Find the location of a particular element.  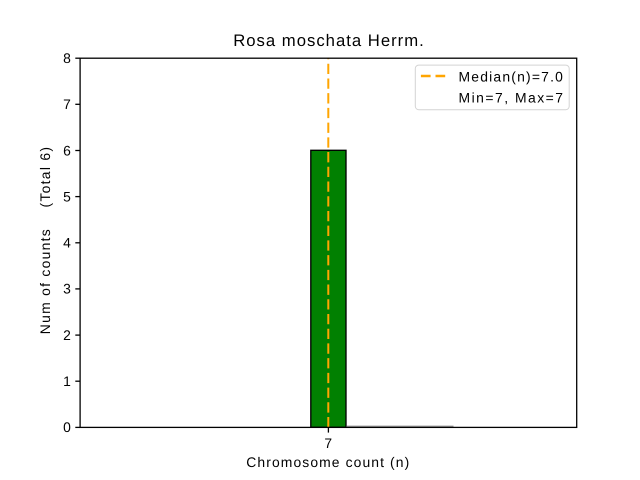

svg-text: 6 is located at coordinates (67, 150).